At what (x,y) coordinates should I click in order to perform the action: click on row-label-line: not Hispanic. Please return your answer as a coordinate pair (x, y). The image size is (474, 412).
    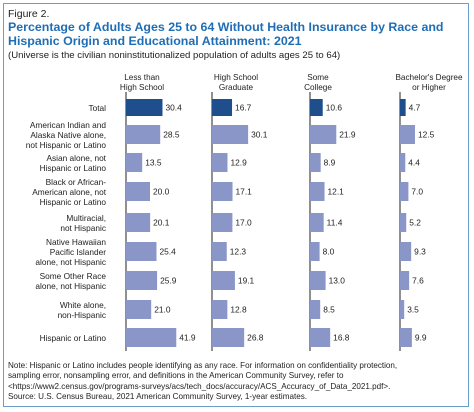
    Looking at the image, I should click on (83, 227).